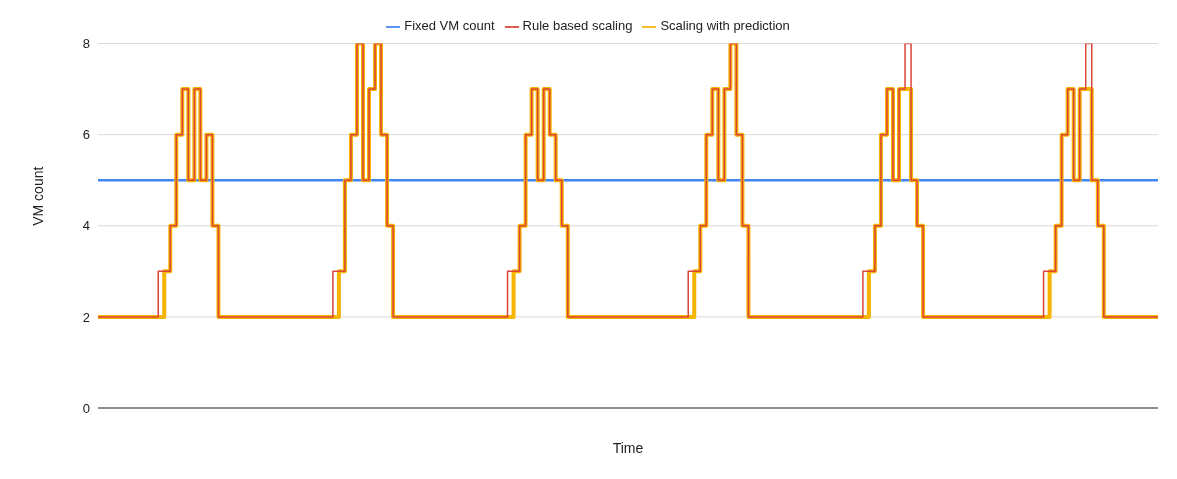 The height and width of the screenshot is (479, 1177). Describe the element at coordinates (86, 226) in the screenshot. I see `y-tick-label: 4` at that location.